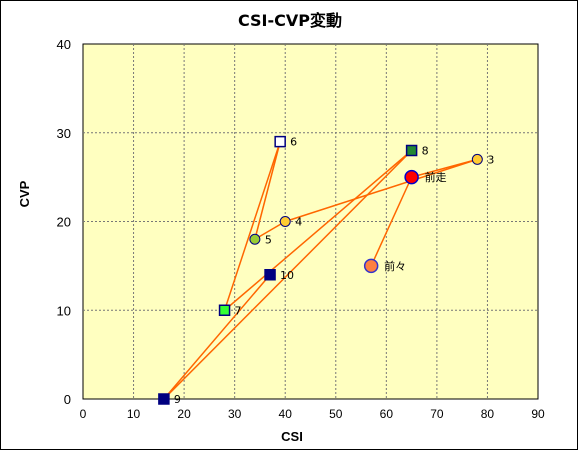  Describe the element at coordinates (134, 414) in the screenshot. I see `x-tick-label: 10` at that location.